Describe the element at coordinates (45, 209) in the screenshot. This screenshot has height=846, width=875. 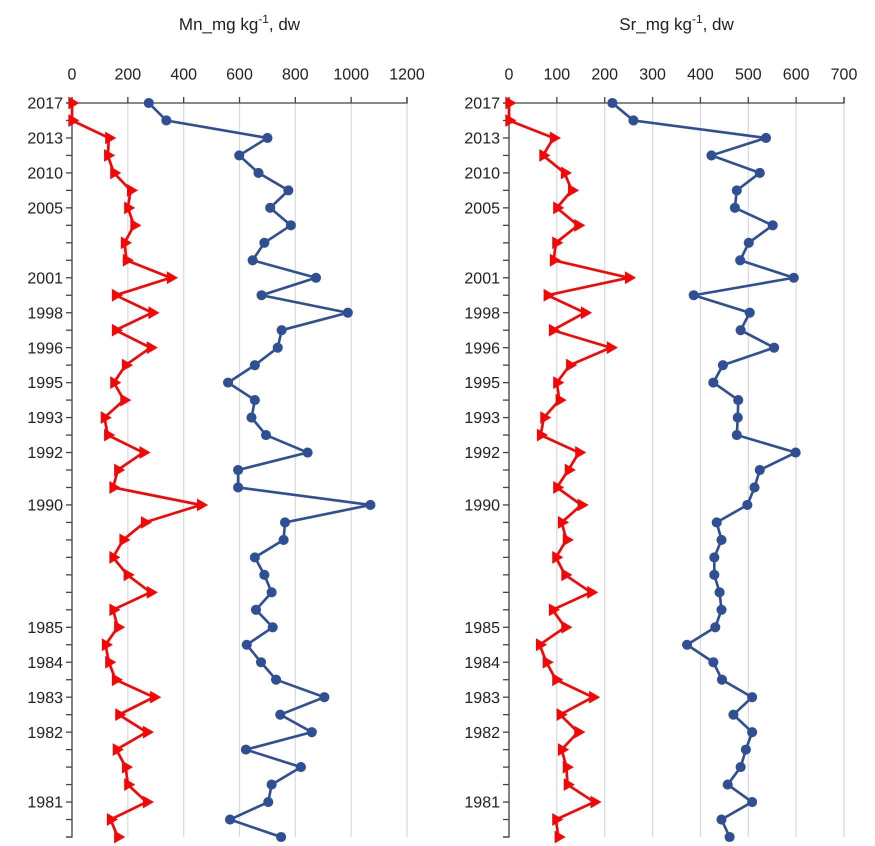
I see `y-tick-label: 2005` at that location.